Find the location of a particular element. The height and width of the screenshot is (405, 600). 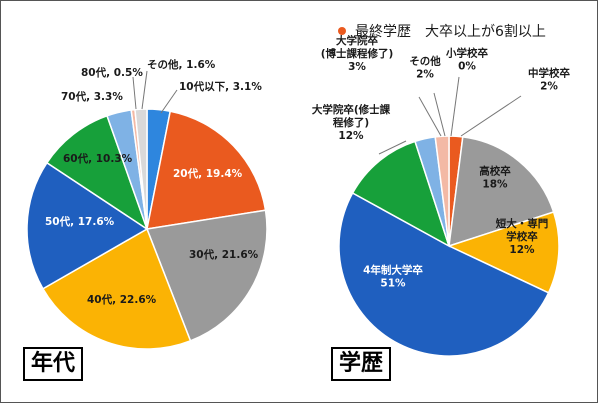

slice-label-0-6: 70代, 3.3% is located at coordinates (92, 96).